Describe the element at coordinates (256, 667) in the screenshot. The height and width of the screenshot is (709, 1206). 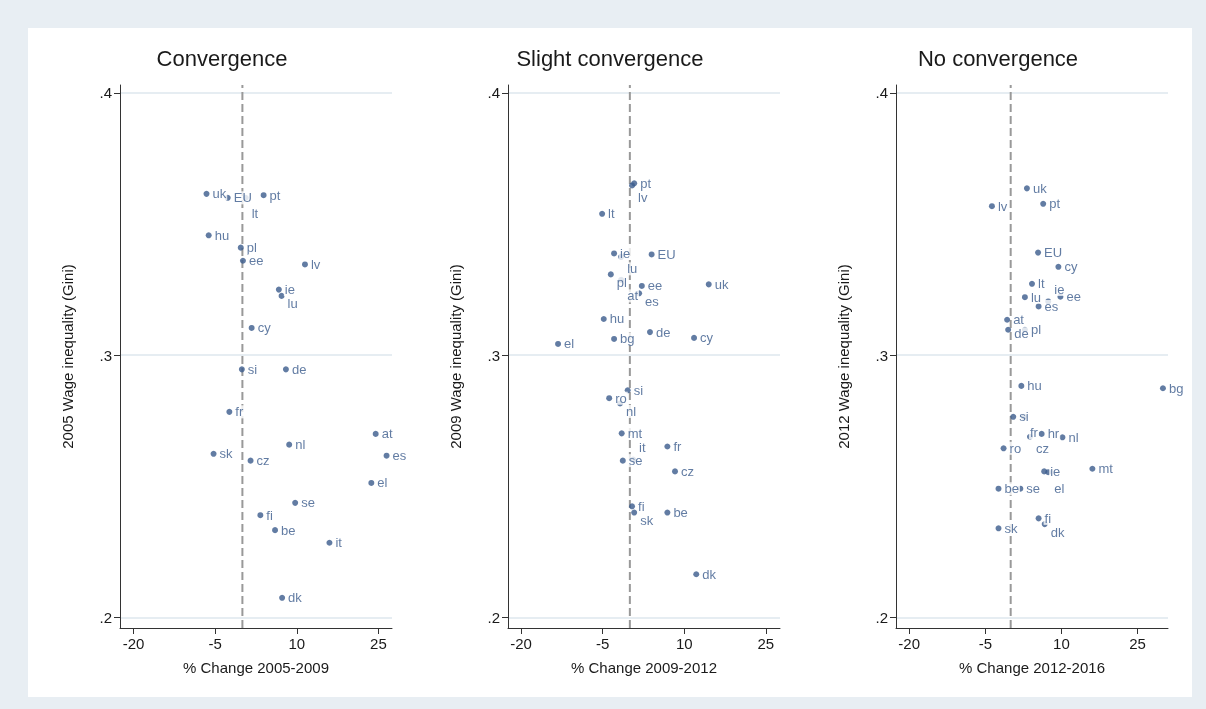
I see `x-axis-title: % Change 2005-2009` at that location.